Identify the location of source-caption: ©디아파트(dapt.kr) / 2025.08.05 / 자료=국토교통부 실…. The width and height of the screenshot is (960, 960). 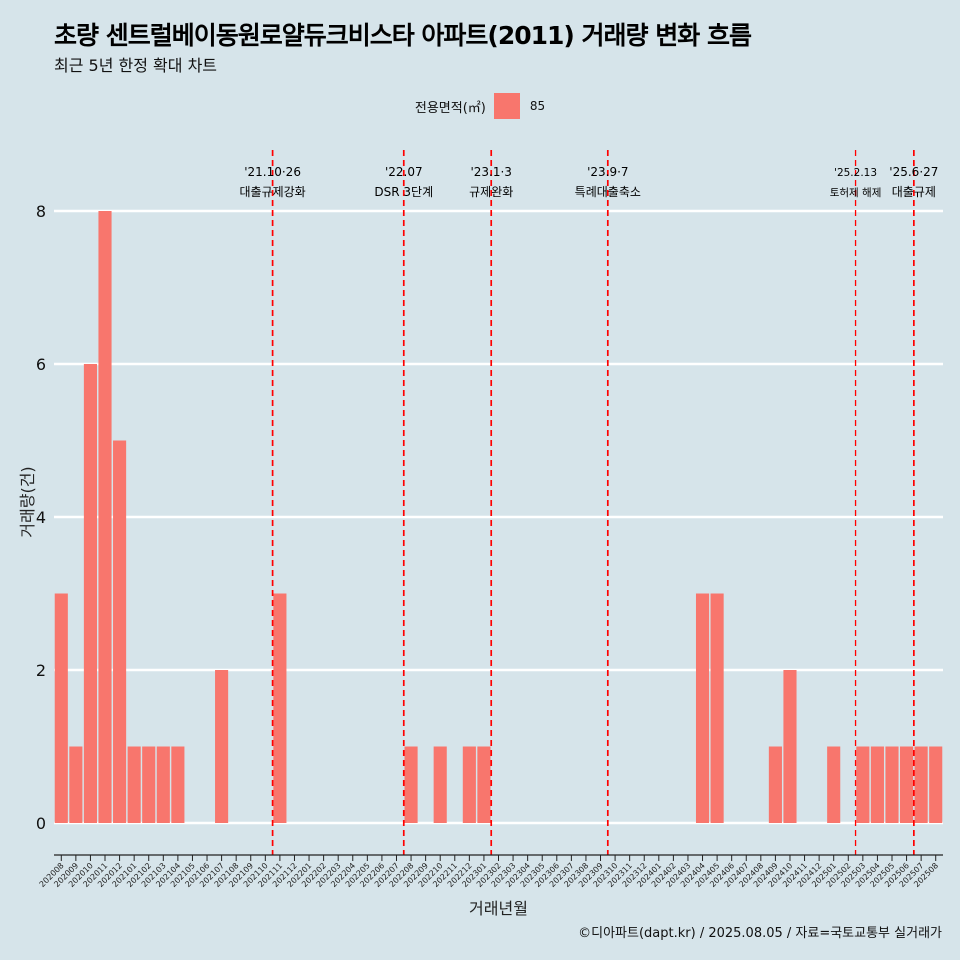
(760, 933).